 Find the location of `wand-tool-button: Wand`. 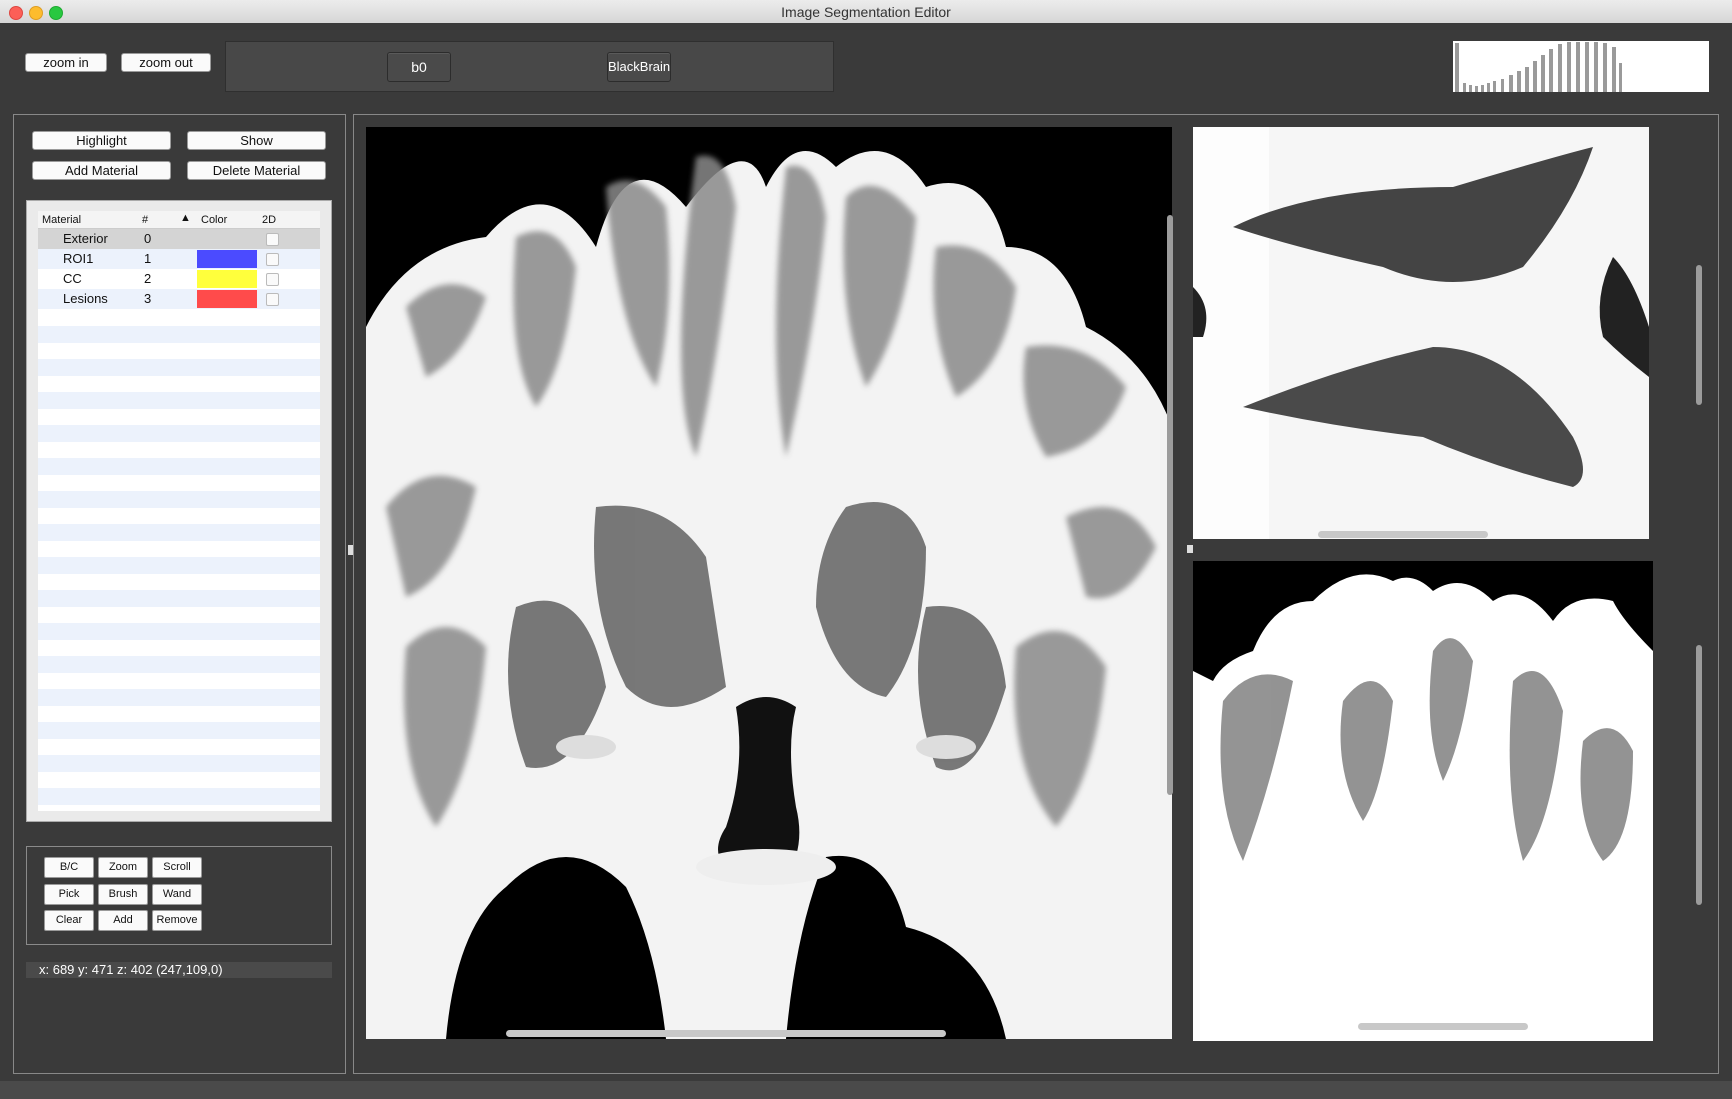

wand-tool-button: Wand is located at coordinates (177, 894).